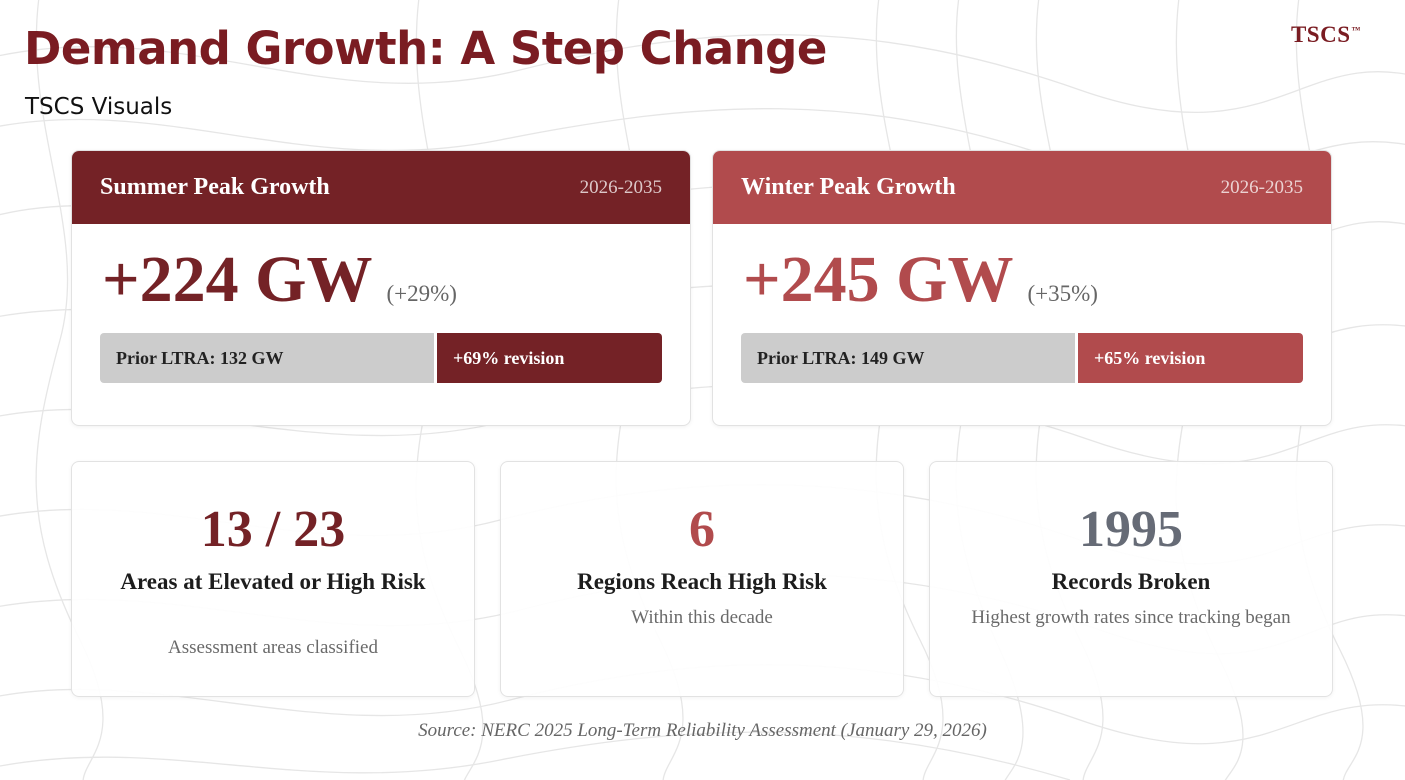  I want to click on comparison-bar: Prior LTRA: 132 GW +69% revision, so click(381, 358).